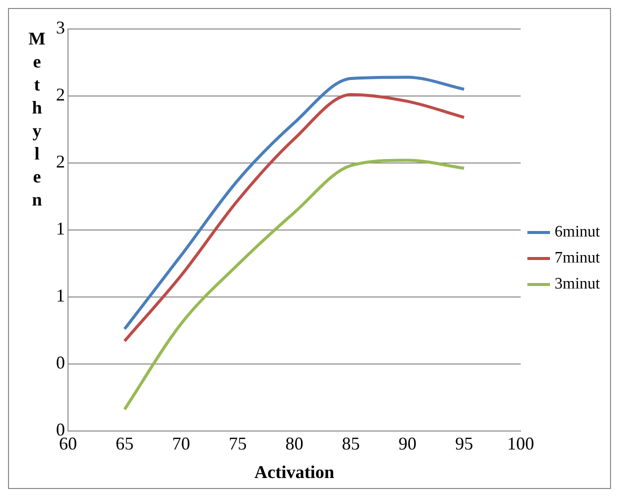 Image resolution: width=619 pixels, height=497 pixels. Describe the element at coordinates (181, 443) in the screenshot. I see `x-tick-label: 70` at that location.